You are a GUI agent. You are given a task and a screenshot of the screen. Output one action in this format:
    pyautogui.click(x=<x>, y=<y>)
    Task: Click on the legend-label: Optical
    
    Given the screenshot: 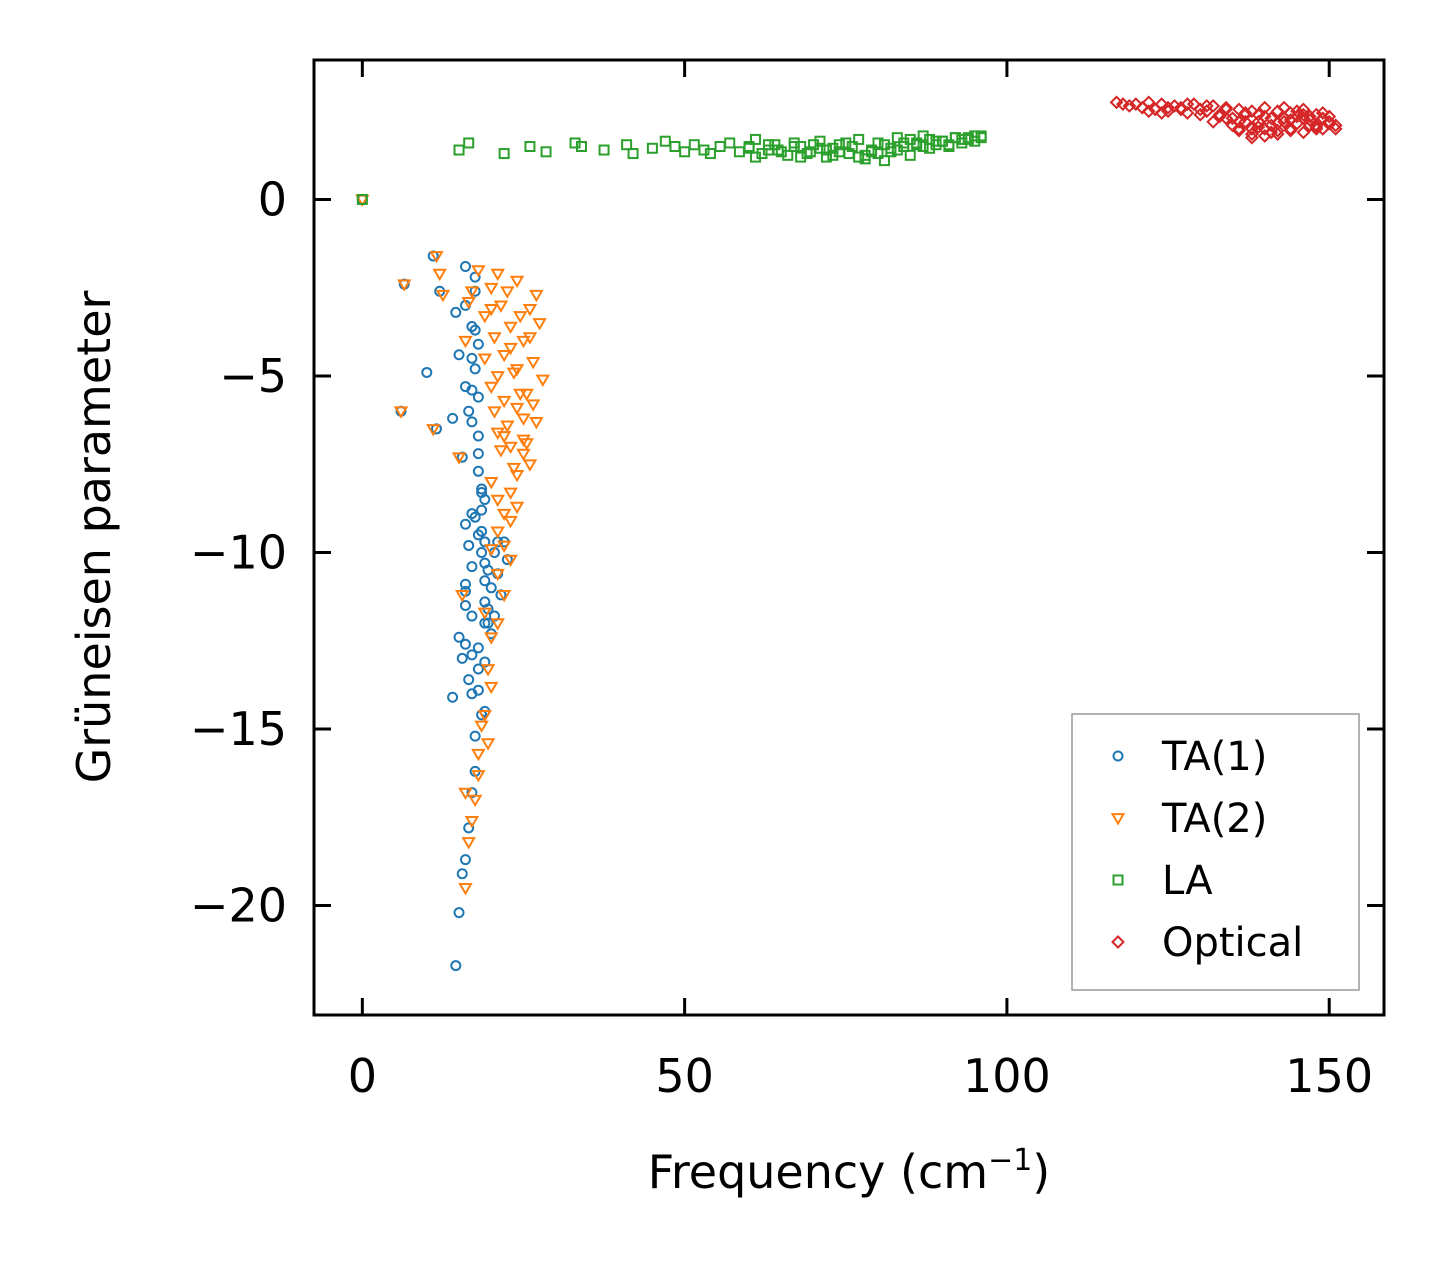 What is the action you would take?
    pyautogui.click(x=1232, y=943)
    